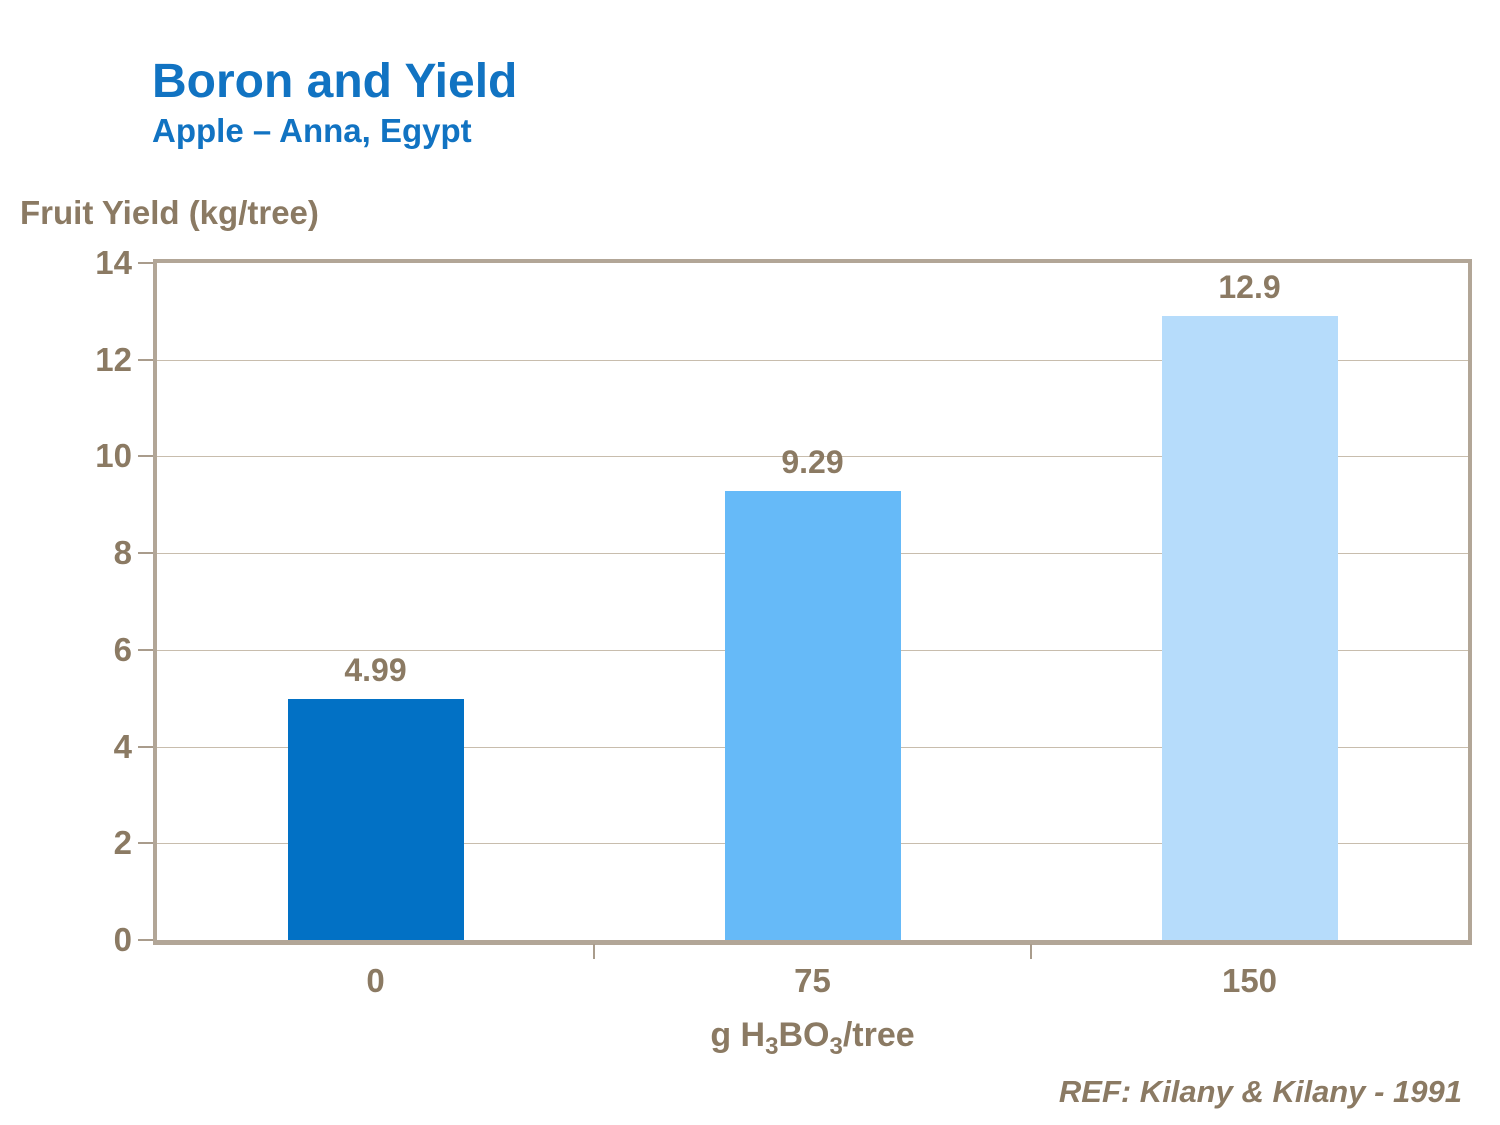 Image resolution: width=1500 pixels, height=1125 pixels. What do you see at coordinates (113, 262) in the screenshot?
I see `y-tick-label: 14` at bounding box center [113, 262].